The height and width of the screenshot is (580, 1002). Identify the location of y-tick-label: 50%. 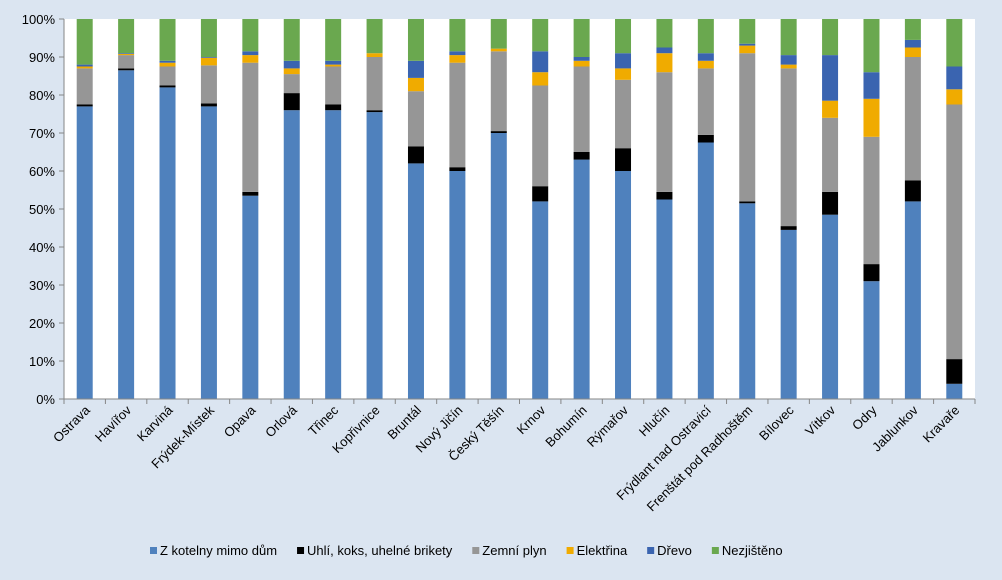
(42, 209).